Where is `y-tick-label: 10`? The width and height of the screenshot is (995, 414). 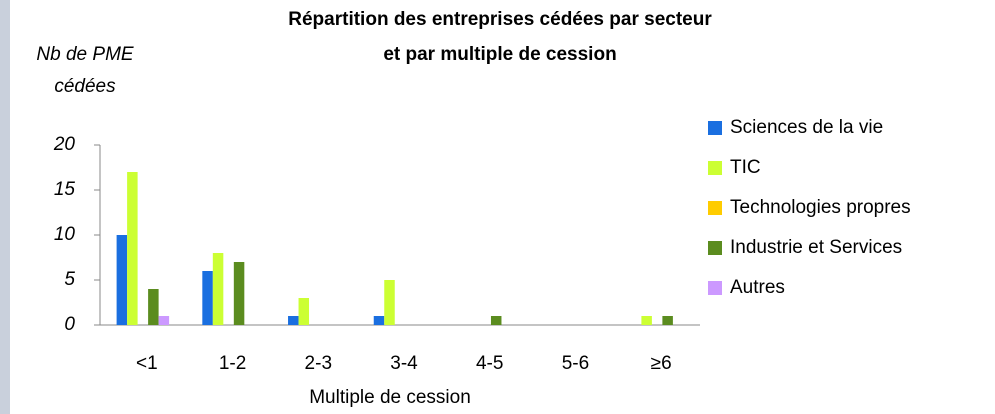 y-tick-label: 10 is located at coordinates (65, 234).